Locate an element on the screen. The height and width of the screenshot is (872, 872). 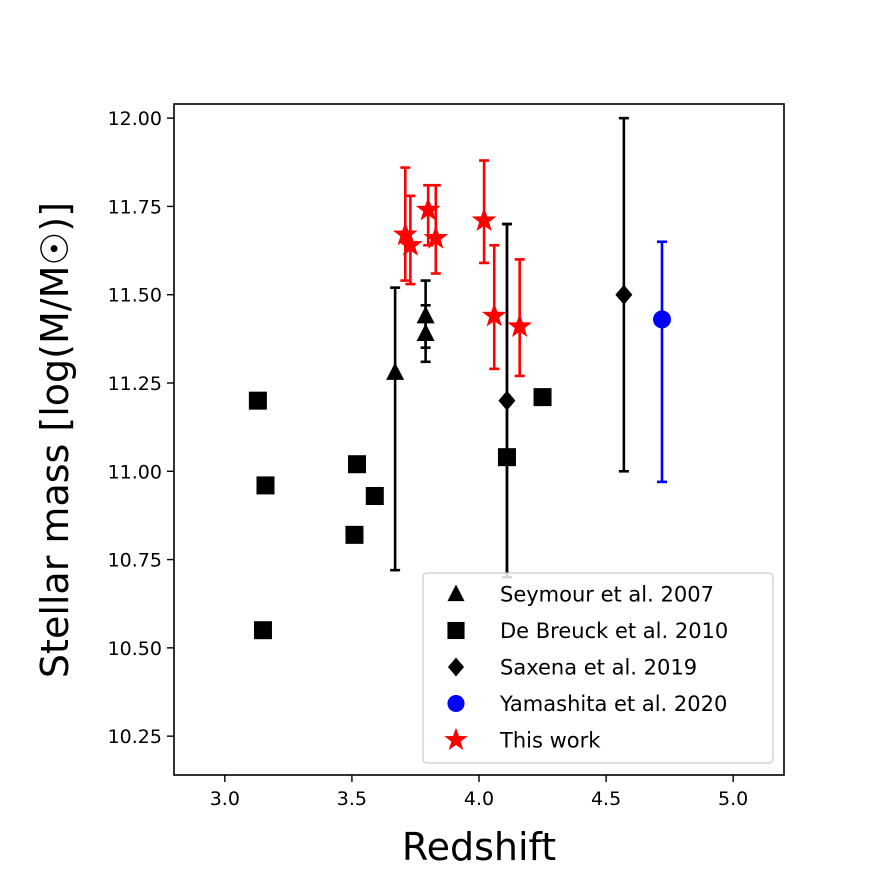
legend-label: Yamashita et al. 2020 is located at coordinates (613, 704).